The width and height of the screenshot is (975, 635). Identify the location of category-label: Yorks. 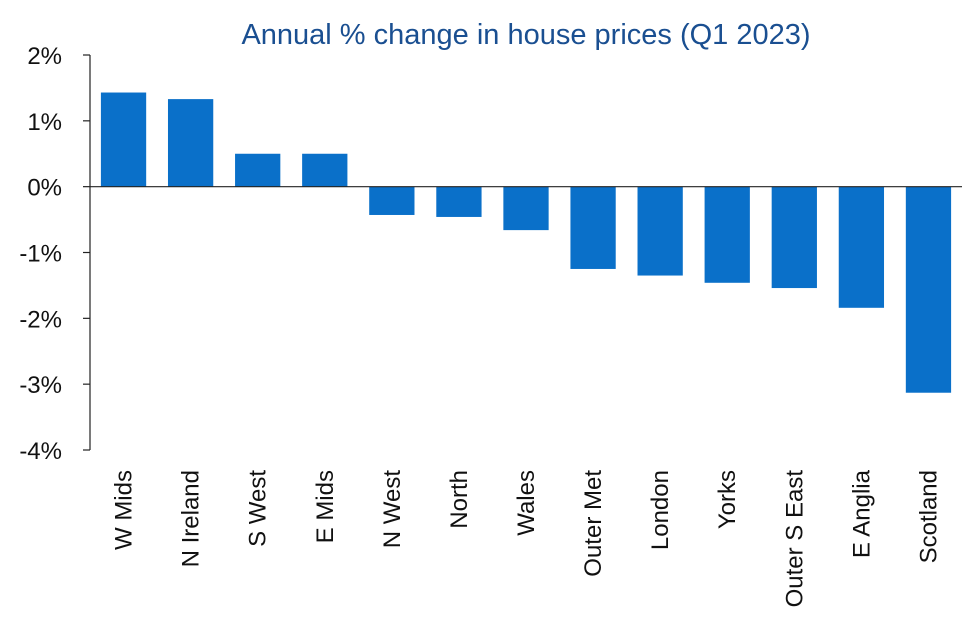
(727, 499).